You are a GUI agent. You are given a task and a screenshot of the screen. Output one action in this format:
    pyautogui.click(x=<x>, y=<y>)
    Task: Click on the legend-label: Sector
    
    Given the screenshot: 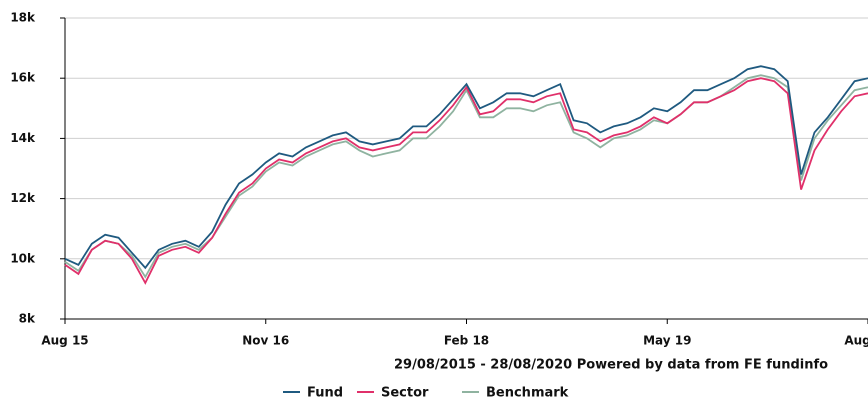 What is the action you would take?
    pyautogui.click(x=405, y=393)
    